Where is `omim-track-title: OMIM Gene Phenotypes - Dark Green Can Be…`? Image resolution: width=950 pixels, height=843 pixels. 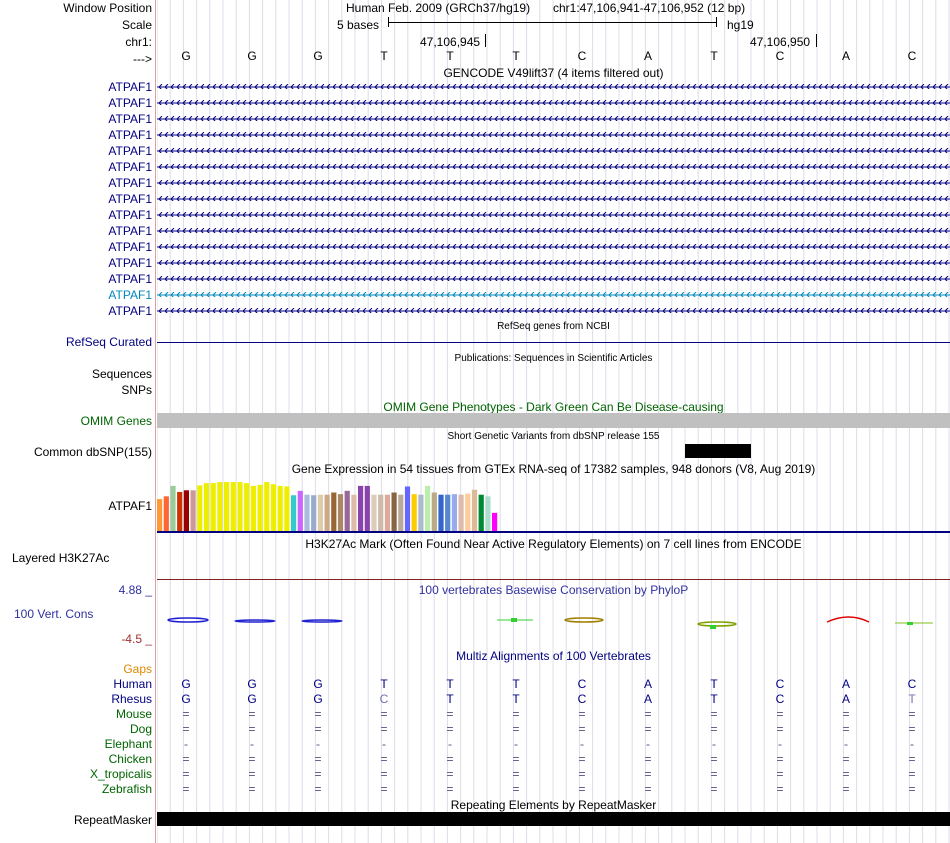 omim-track-title: OMIM Gene Phenotypes - Dark Green Can Be… is located at coordinates (553, 407).